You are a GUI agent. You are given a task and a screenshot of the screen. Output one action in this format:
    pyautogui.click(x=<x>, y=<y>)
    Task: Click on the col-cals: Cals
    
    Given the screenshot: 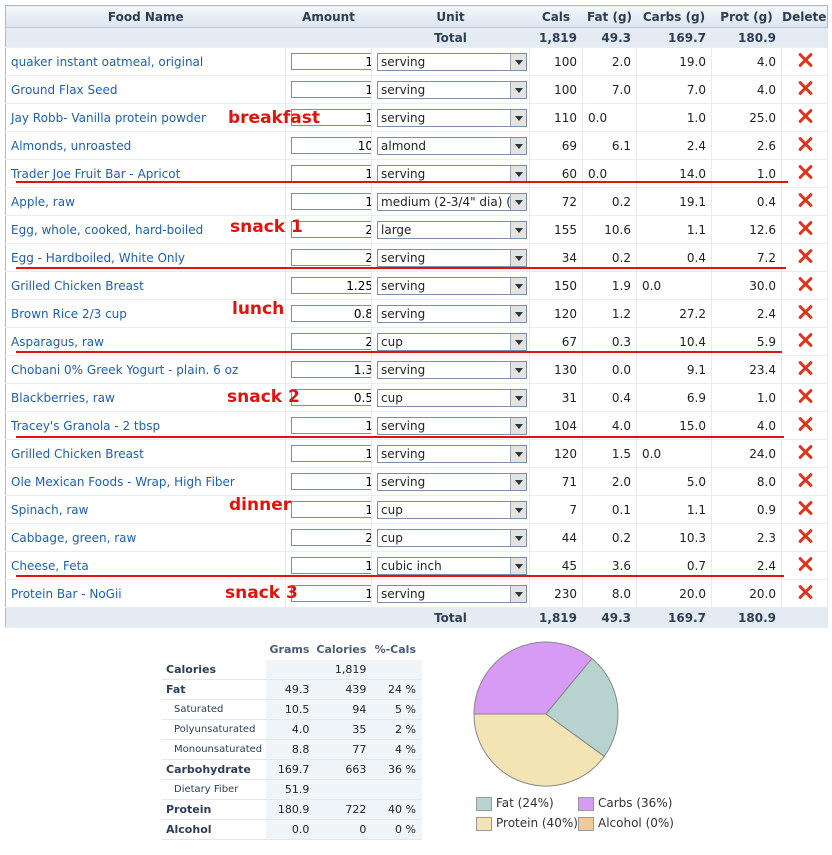 What is the action you would take?
    pyautogui.click(x=556, y=16)
    